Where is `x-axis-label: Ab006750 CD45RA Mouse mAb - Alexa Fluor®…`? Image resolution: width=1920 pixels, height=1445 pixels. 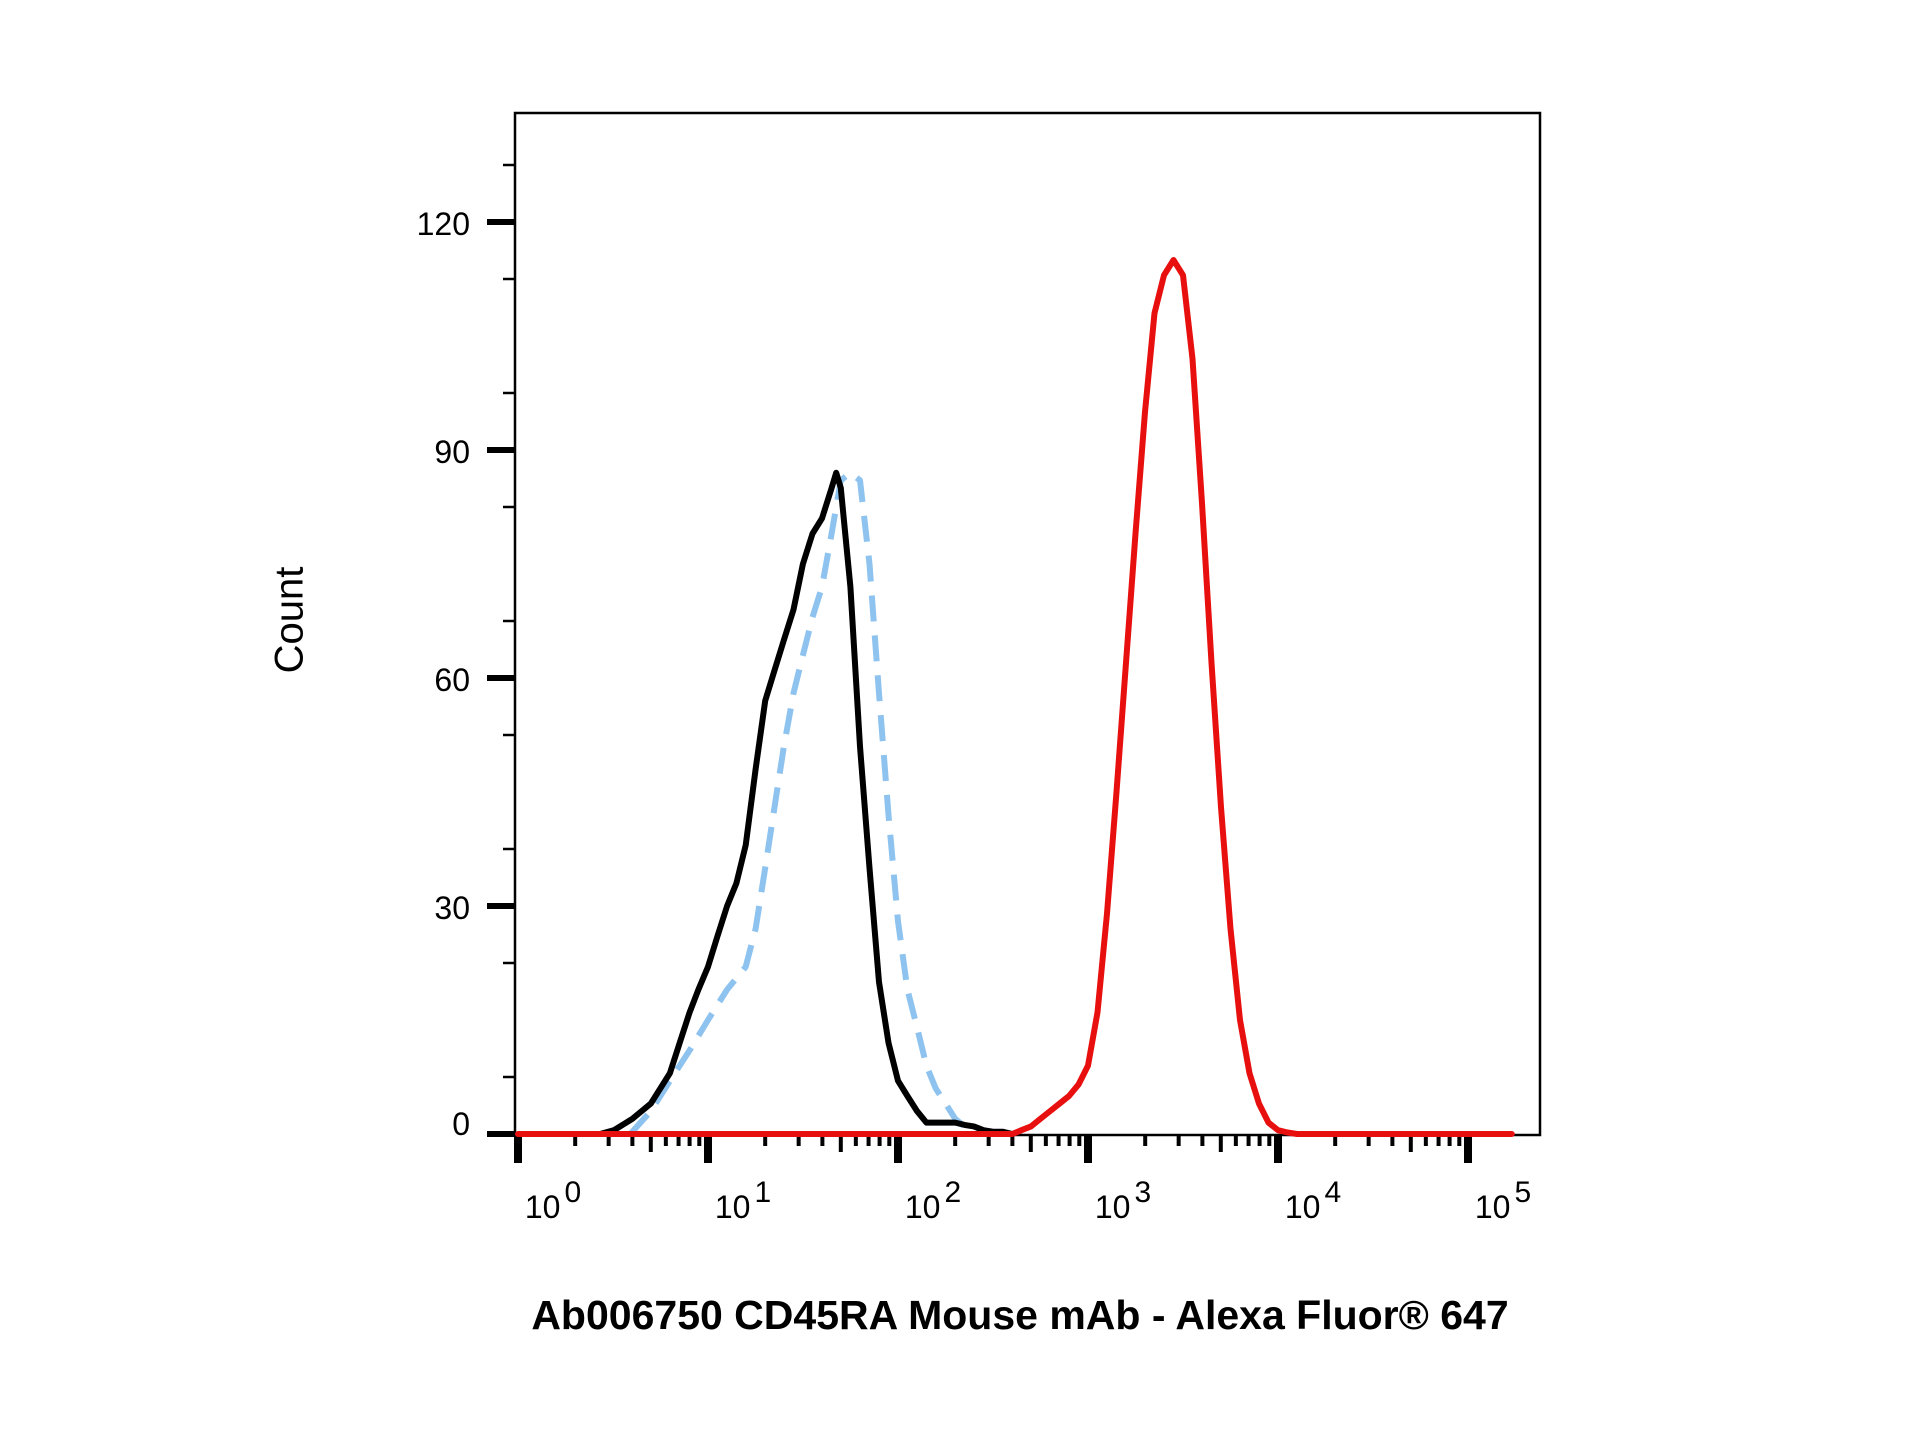
x-axis-label: Ab006750 CD45RA Mouse mAb - Alexa Fluor®… is located at coordinates (1020, 1315).